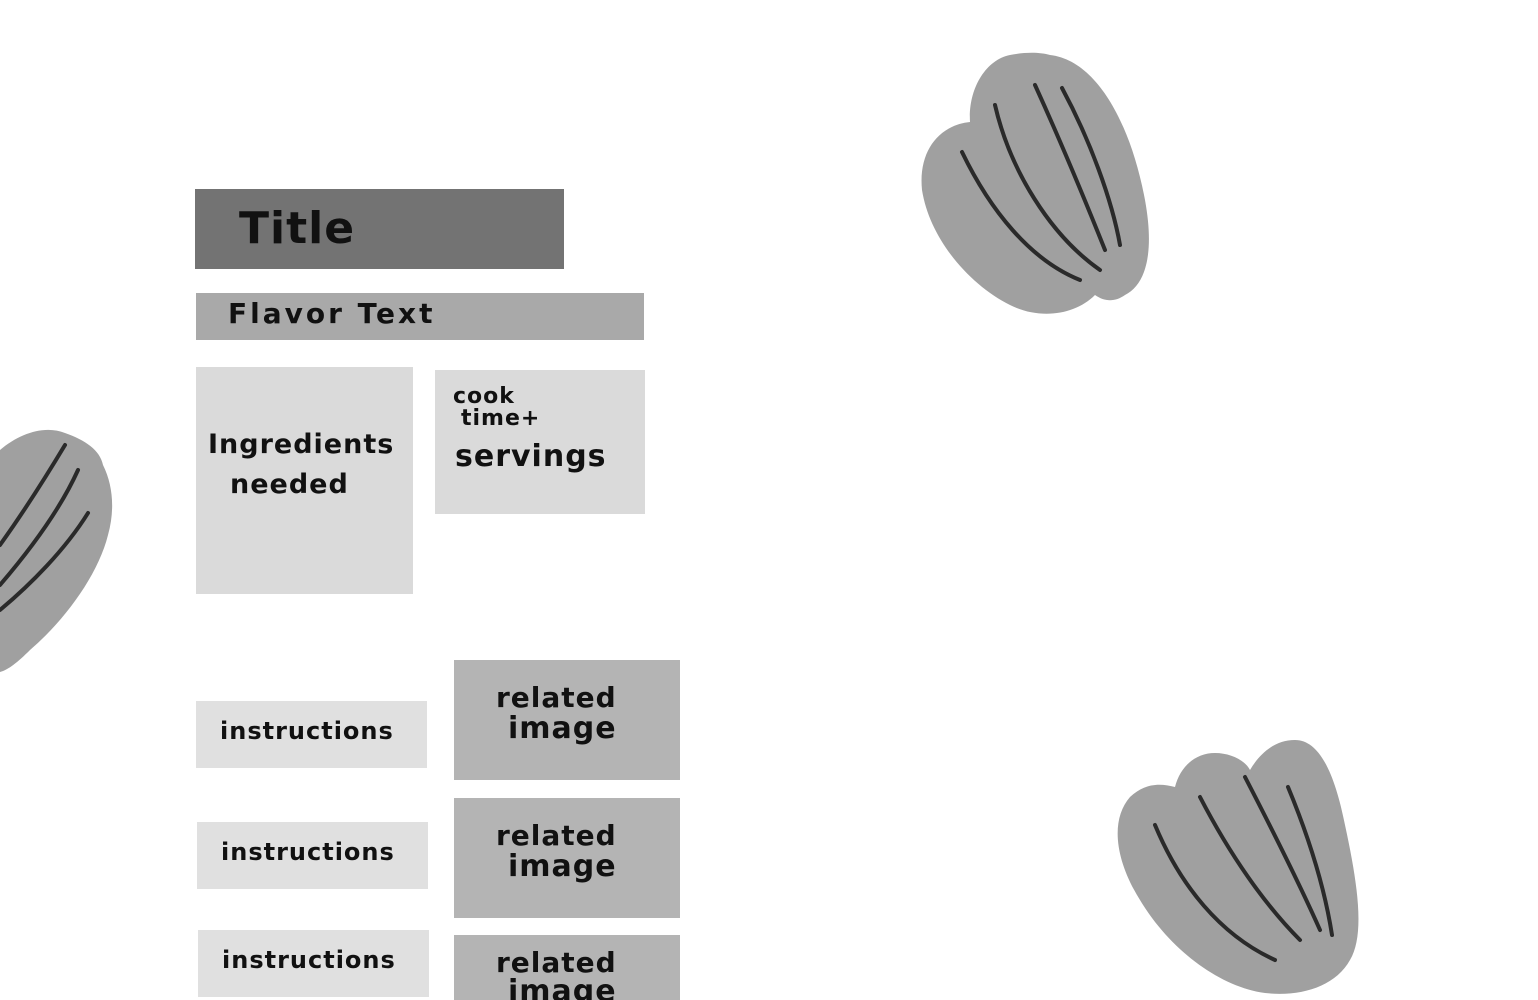 Image resolution: width=1538 pixels, height=1000 pixels. What do you see at coordinates (501, 418) in the screenshot?
I see `cook-label-line2: time+` at bounding box center [501, 418].